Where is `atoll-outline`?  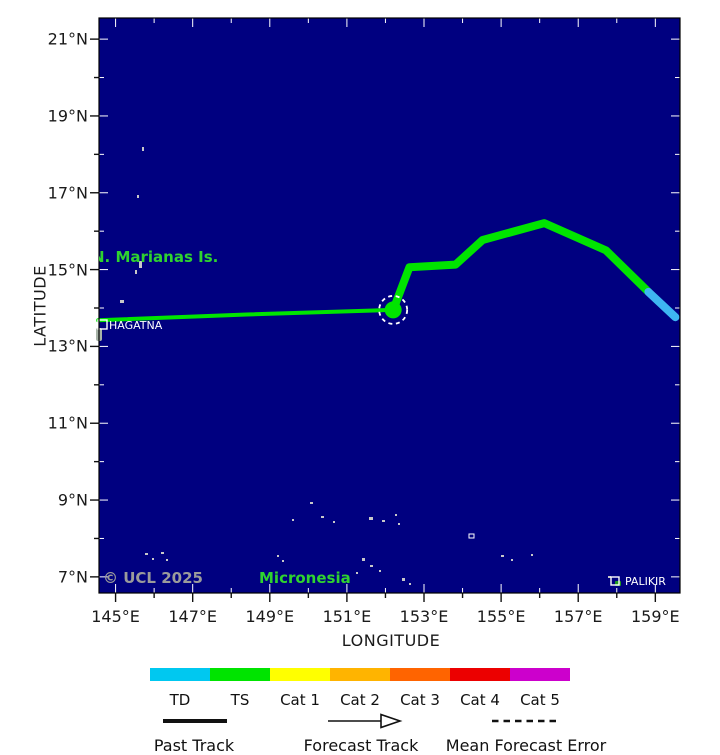
atoll-outline is located at coordinates (471, 536).